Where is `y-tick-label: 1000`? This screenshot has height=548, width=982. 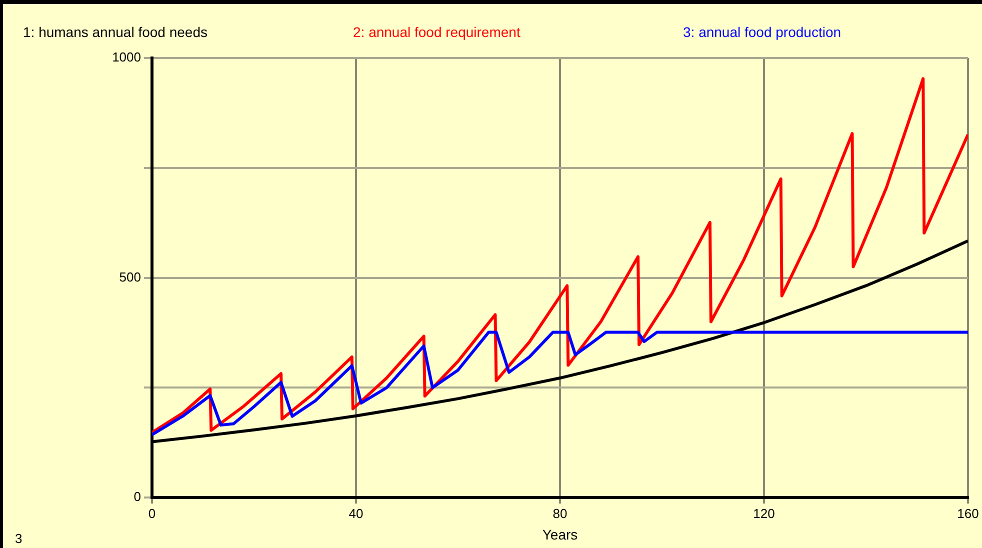
y-tick-label: 1000 is located at coordinates (126, 57).